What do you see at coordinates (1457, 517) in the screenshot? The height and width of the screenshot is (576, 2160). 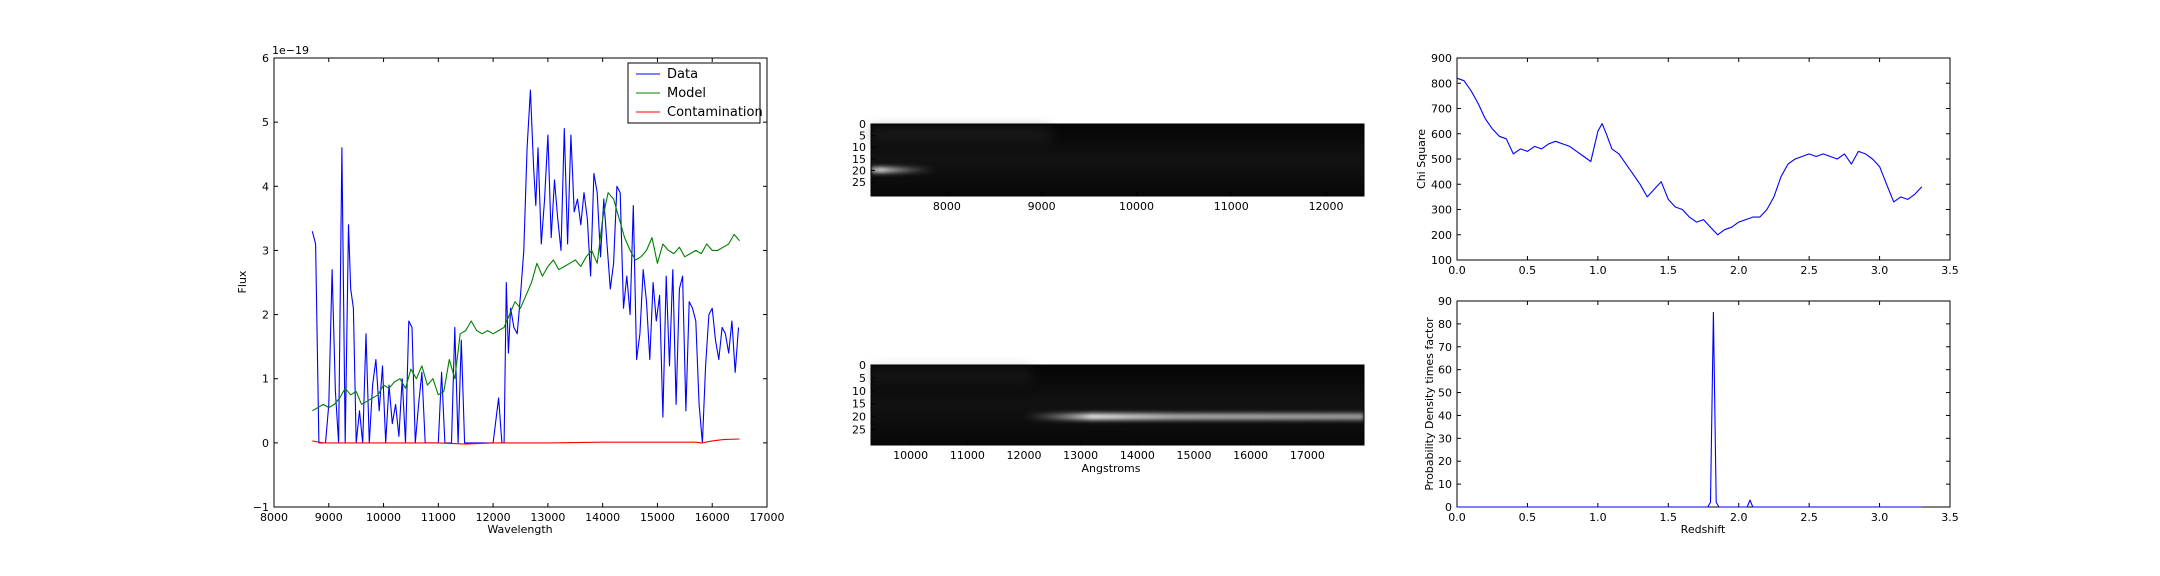 I see `prob-xtick-label: 0.0` at bounding box center [1457, 517].